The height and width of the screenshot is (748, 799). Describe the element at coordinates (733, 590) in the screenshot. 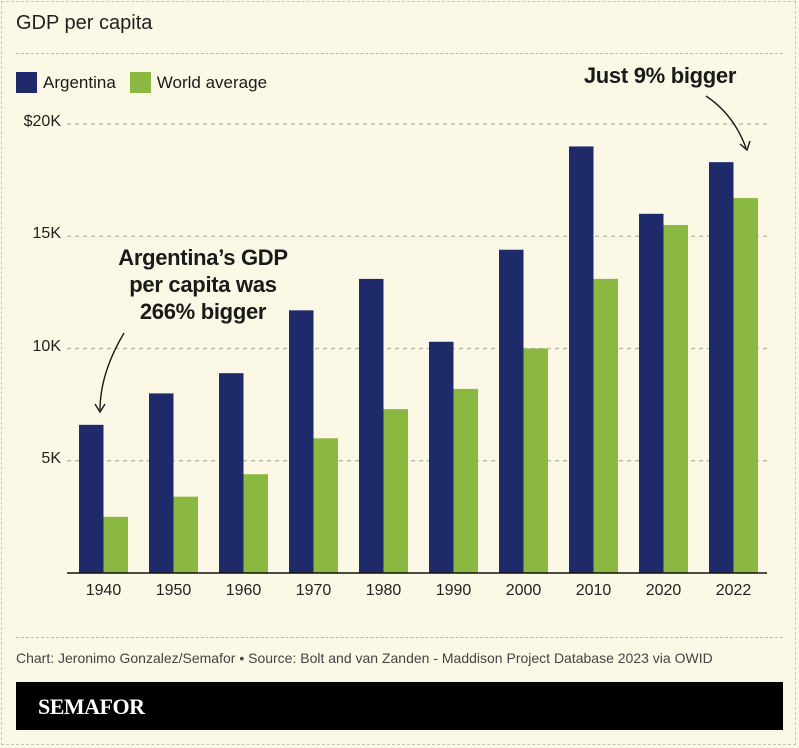

I see `x-tick-label: 2022` at that location.